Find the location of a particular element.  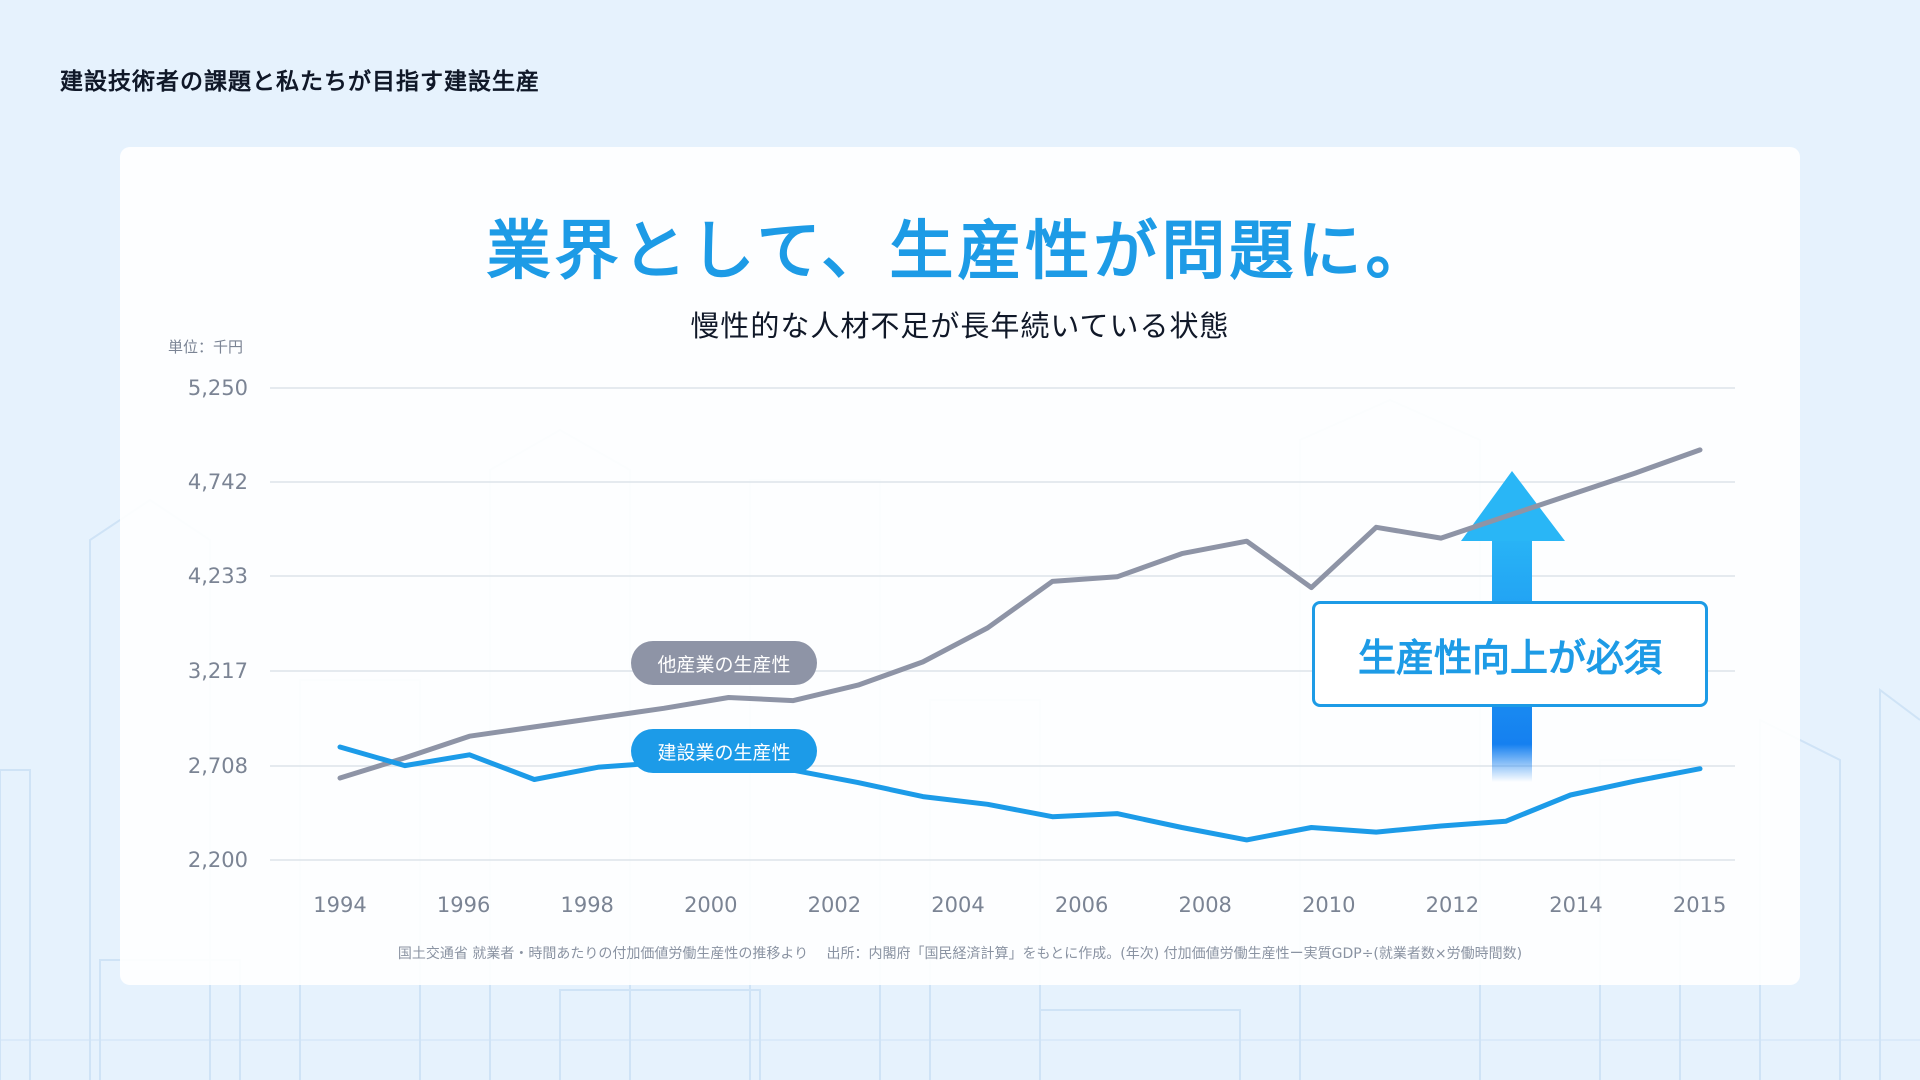

legend-label-construction: 建設業の生産性 is located at coordinates (724, 751).